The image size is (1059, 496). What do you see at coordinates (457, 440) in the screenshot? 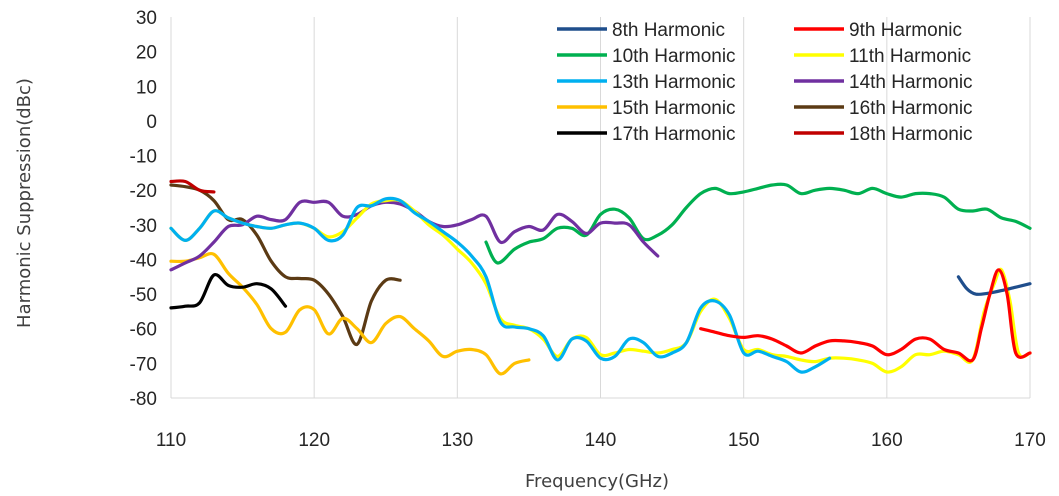
I see `x-tick-label: 130` at bounding box center [457, 440].